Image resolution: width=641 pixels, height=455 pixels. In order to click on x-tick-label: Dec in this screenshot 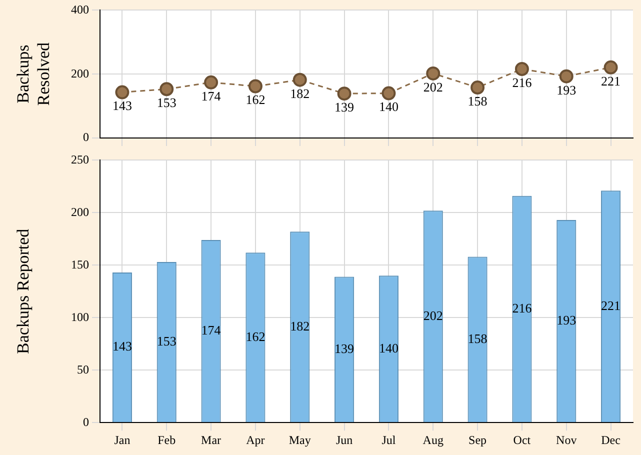, I will do `click(610, 439)`.